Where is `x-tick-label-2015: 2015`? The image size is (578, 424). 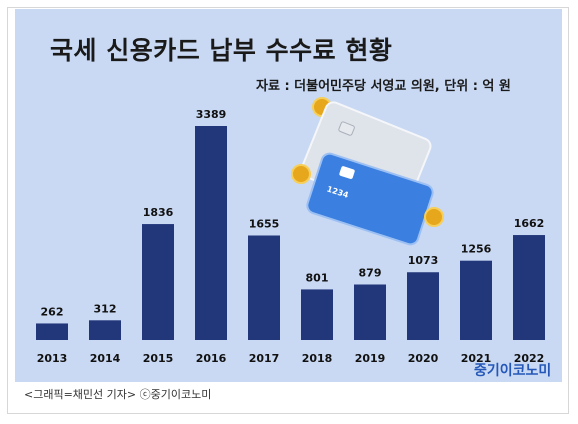 x-tick-label-2015: 2015 is located at coordinates (158, 358).